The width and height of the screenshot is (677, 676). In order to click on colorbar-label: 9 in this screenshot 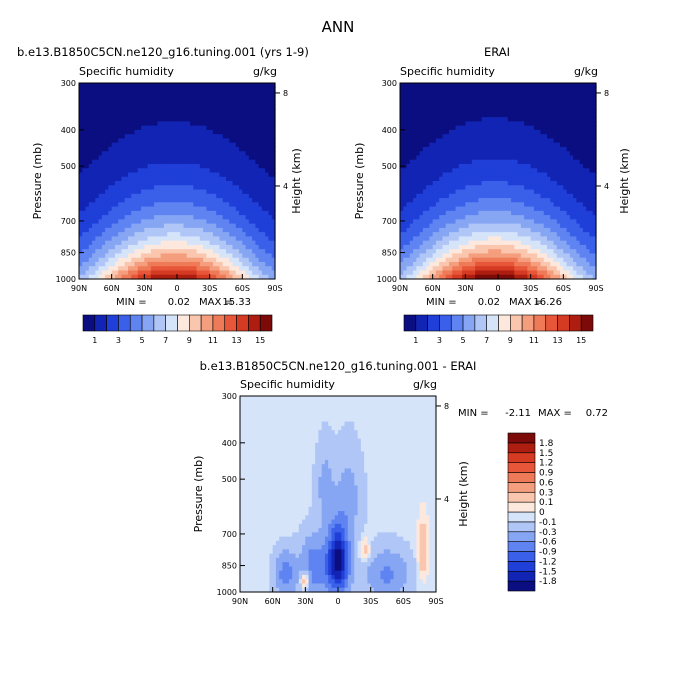, I will do `click(189, 340)`.